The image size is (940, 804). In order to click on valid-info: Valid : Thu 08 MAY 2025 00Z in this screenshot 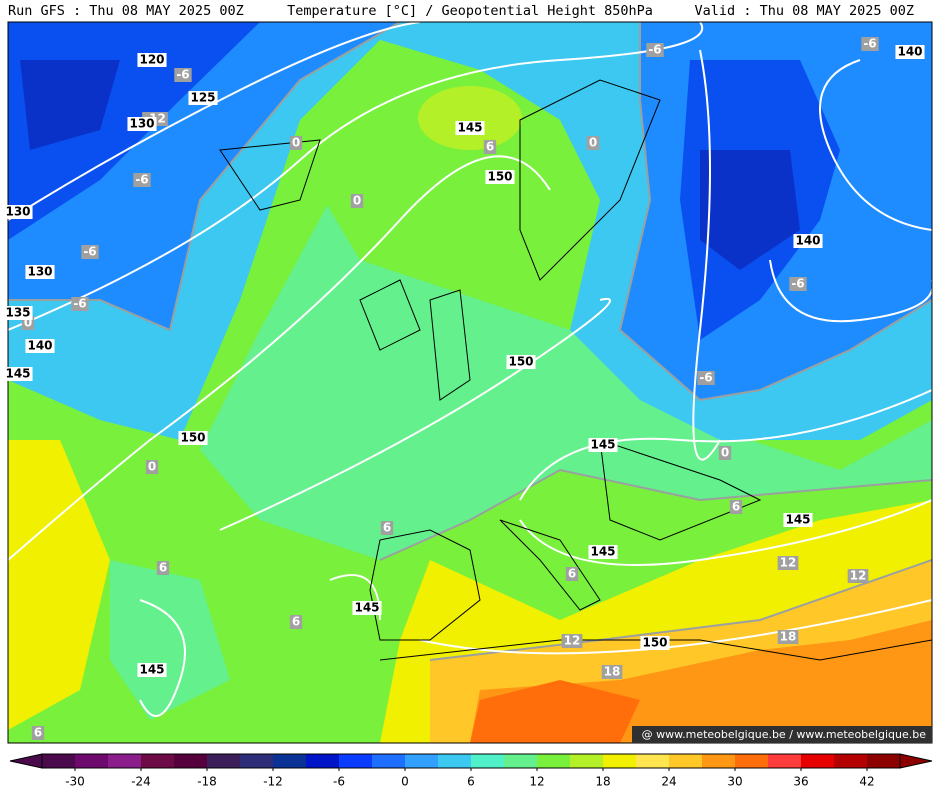, I will do `click(804, 11)`.